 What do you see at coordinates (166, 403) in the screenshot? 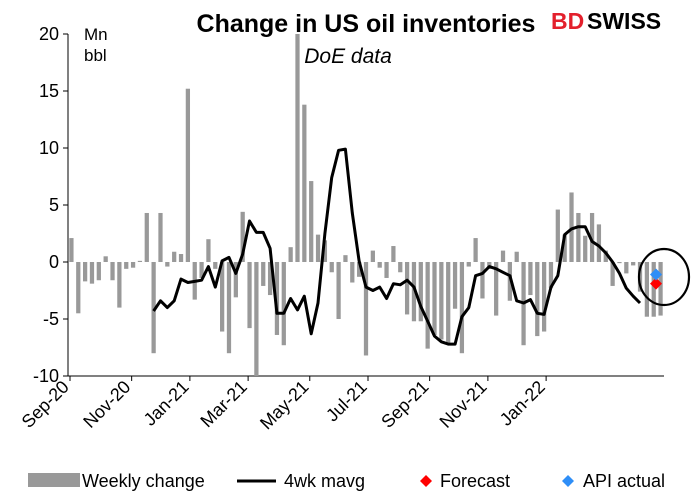
I see `x-tick-label: Jan-21` at bounding box center [166, 403].